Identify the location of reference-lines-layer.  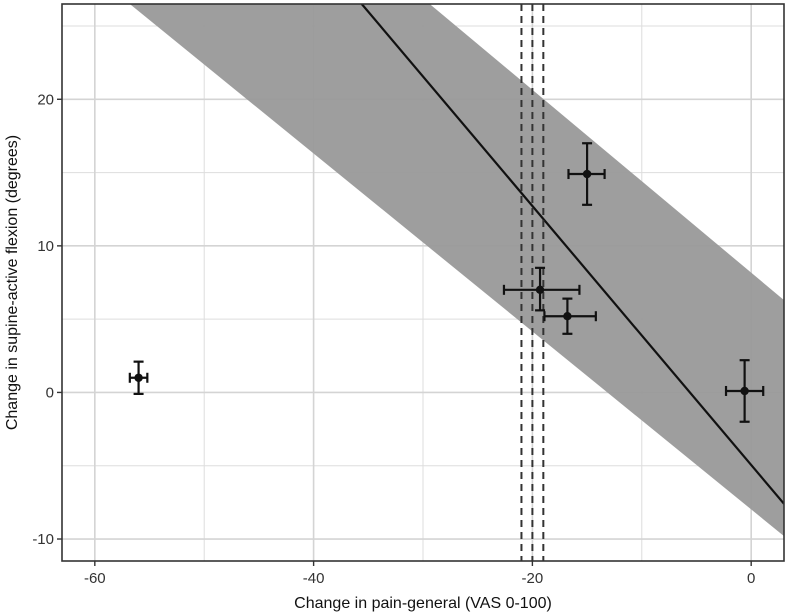
(532, 282).